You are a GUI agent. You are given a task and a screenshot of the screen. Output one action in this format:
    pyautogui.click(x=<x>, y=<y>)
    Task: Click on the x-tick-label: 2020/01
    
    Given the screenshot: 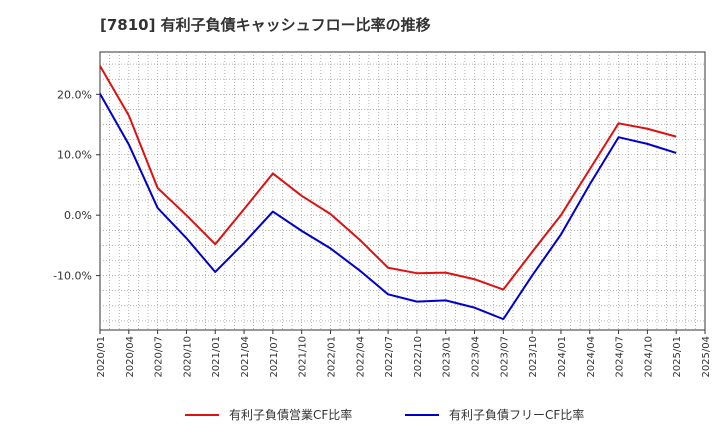 What is the action you would take?
    pyautogui.click(x=101, y=357)
    